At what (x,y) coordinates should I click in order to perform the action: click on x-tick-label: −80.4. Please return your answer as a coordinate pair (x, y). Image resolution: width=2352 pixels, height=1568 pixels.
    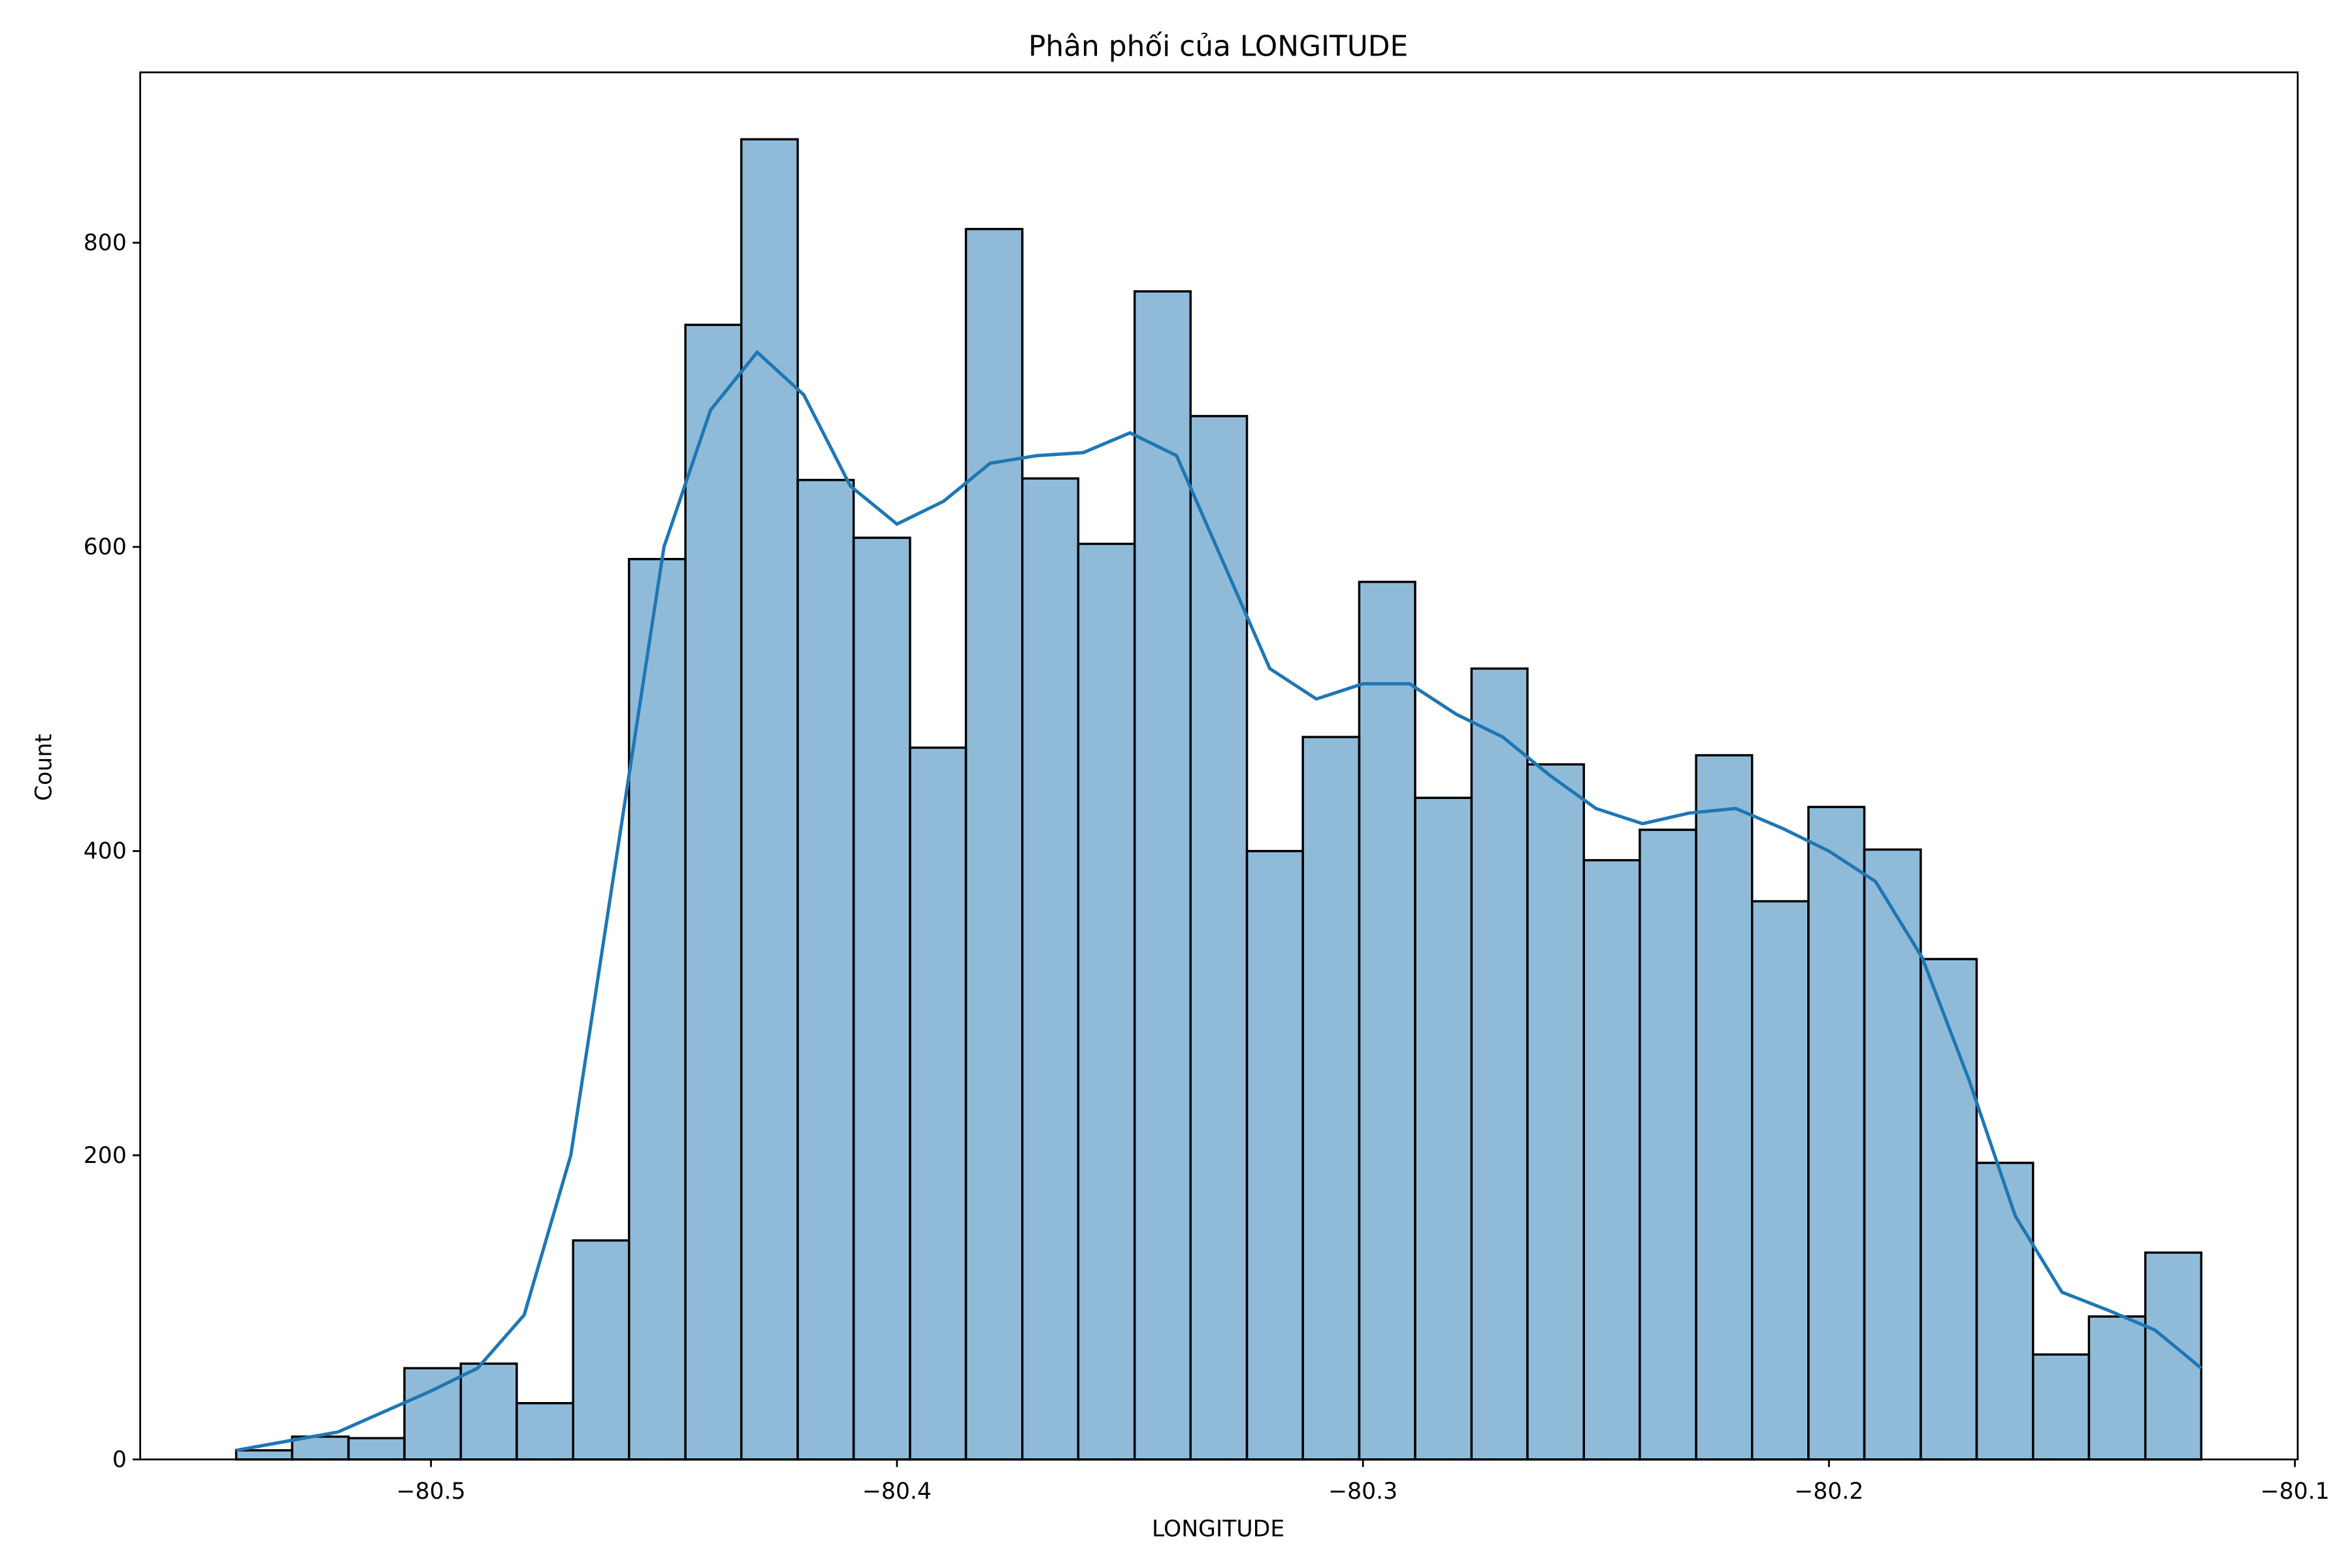
    Looking at the image, I should click on (897, 1491).